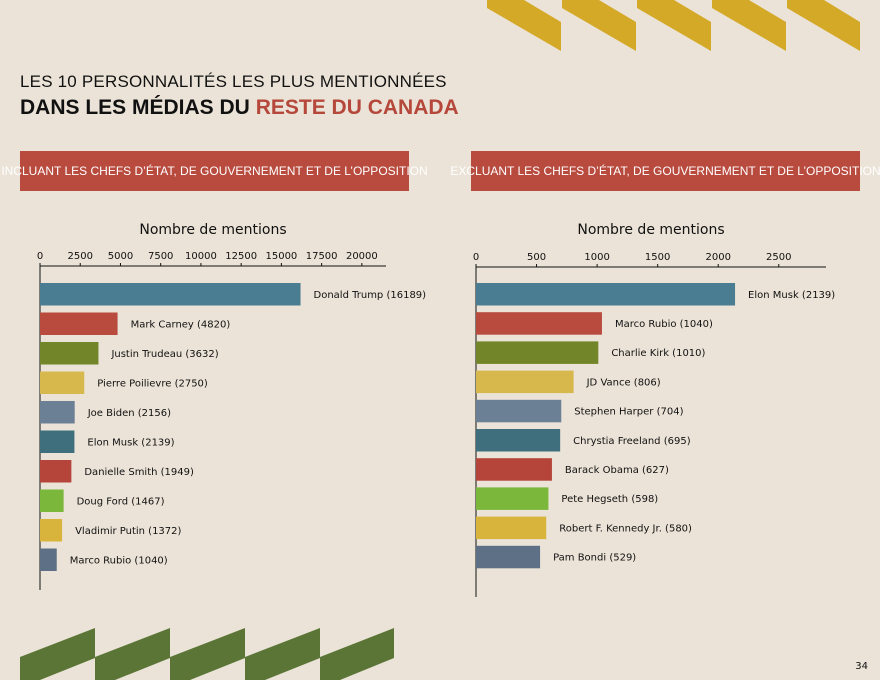 The height and width of the screenshot is (680, 880). I want to click on bar-label: Chrystia Freeland (695), so click(632, 441).